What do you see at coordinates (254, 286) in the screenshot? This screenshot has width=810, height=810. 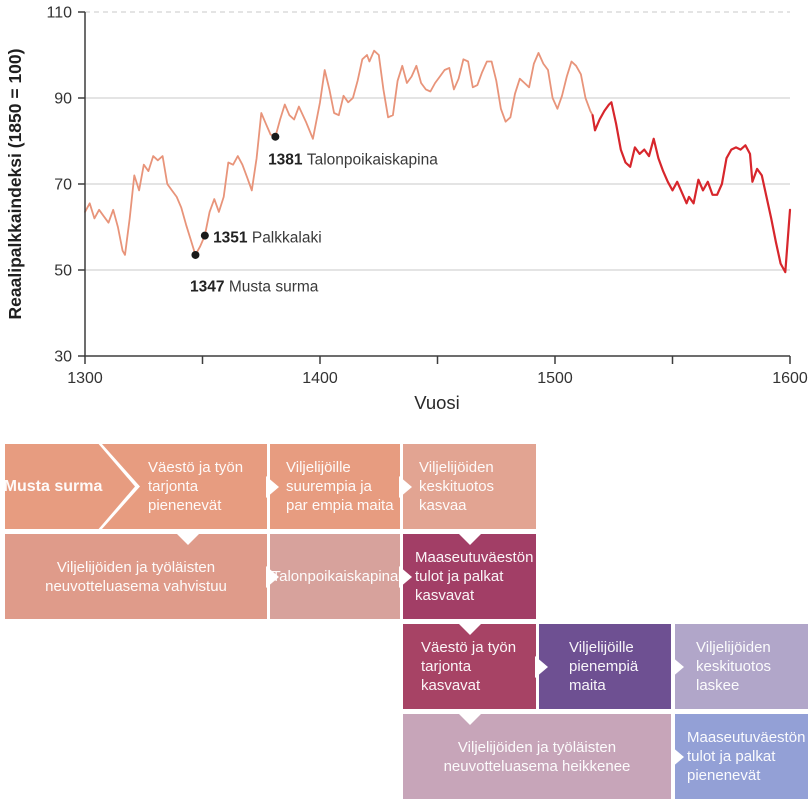 I see `annotation-label: 1347 Musta surma` at bounding box center [254, 286].